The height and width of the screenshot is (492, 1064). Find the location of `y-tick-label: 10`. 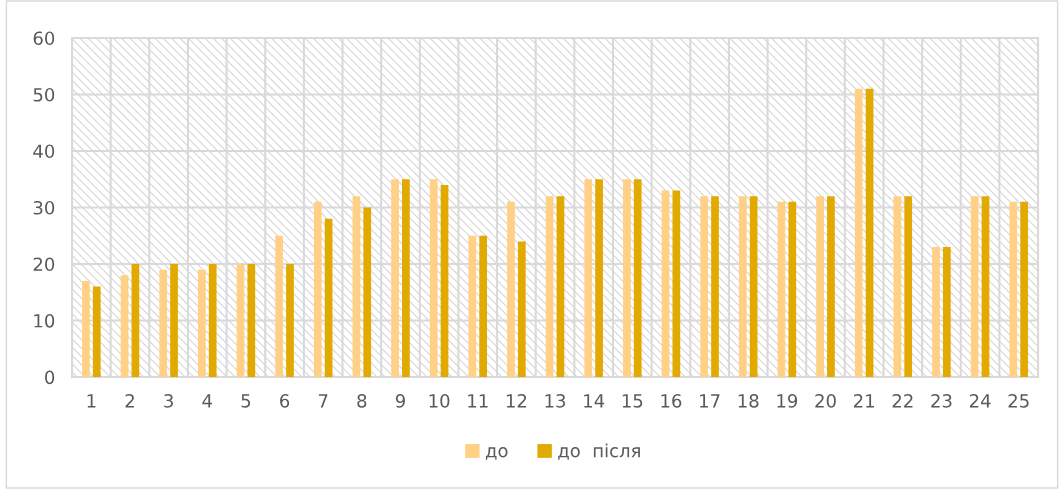

y-tick-label: 10 is located at coordinates (44, 320).